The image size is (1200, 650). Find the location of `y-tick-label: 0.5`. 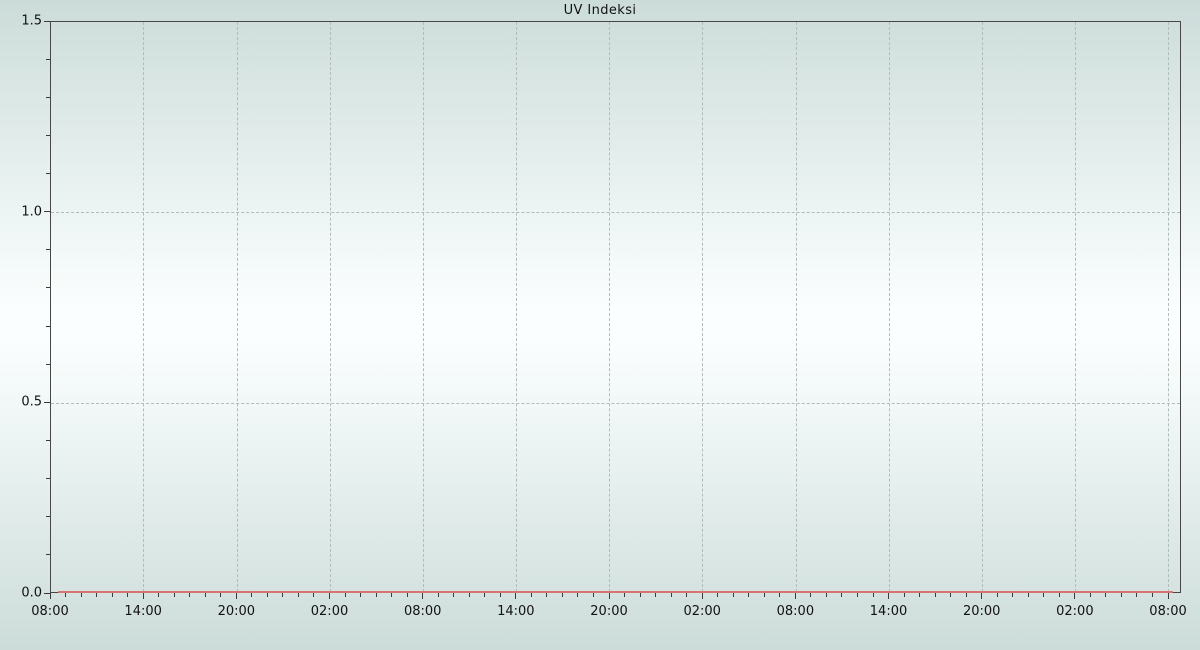

y-tick-label: 0.5 is located at coordinates (31, 402).